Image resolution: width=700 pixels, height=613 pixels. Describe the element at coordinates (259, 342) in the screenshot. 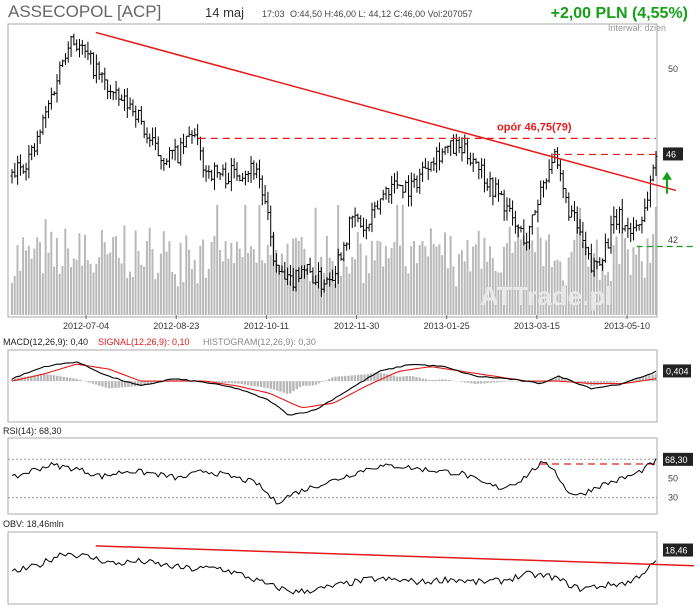

I see `histogram-label: HISTOGRAM(12,26,9): 0,30` at that location.